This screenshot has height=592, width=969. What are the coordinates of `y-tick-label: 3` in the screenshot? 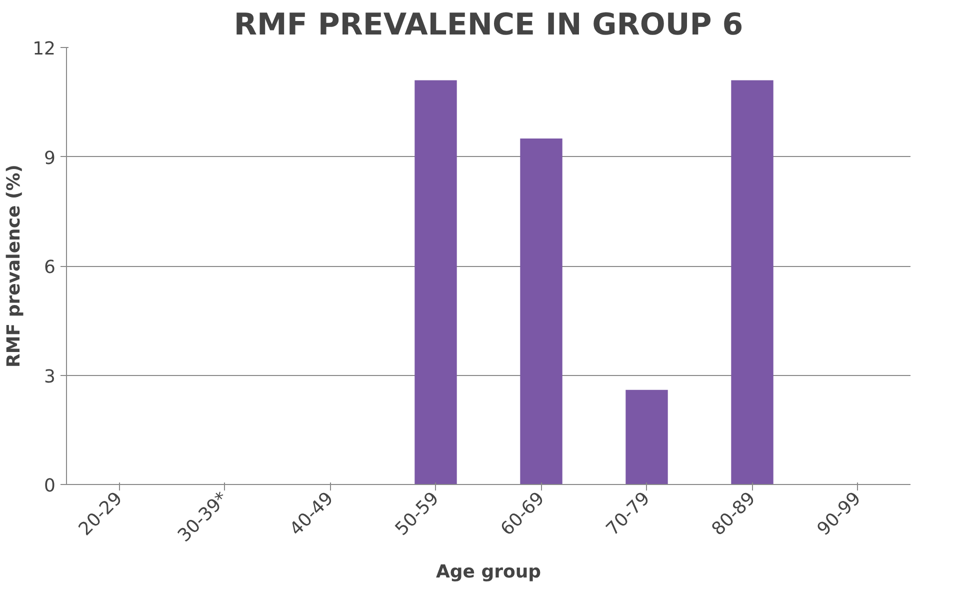 It's located at (50, 377).